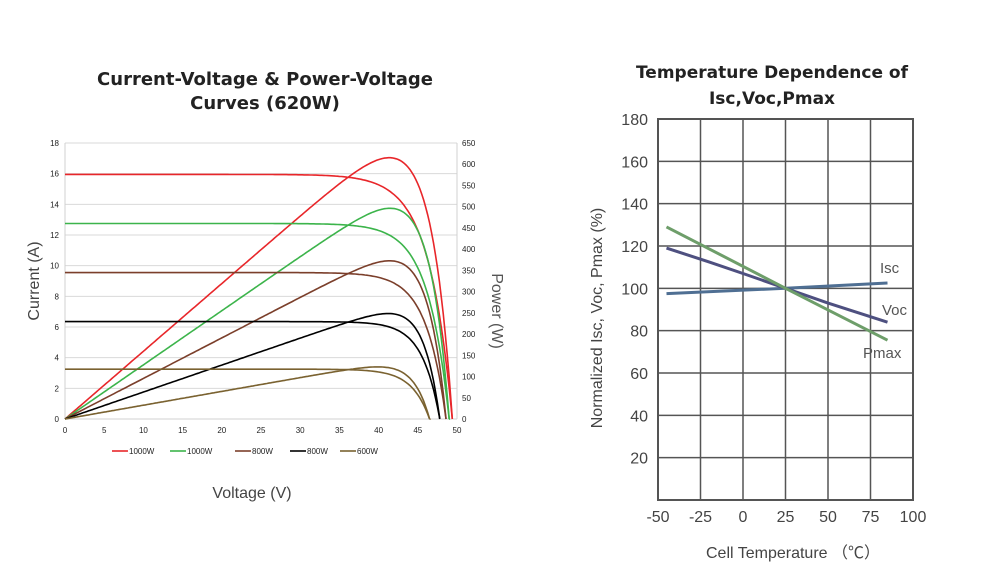 The height and width of the screenshot is (579, 1008). I want to click on x-tick-label: 30, so click(300, 430).